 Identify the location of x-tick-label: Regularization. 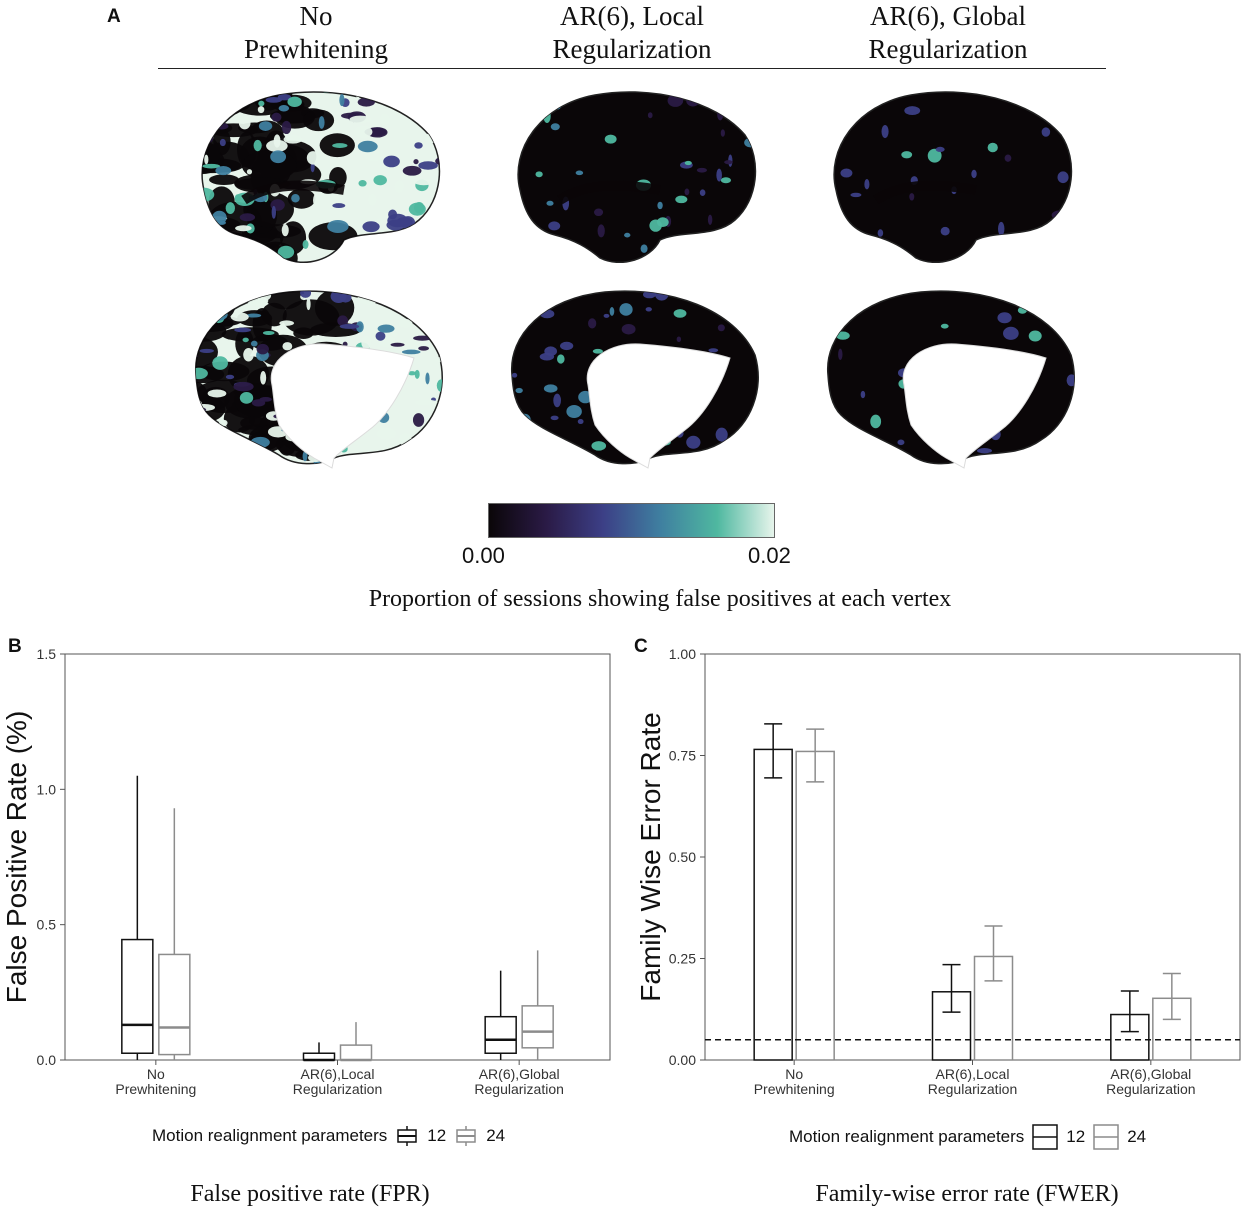
(338, 1089).